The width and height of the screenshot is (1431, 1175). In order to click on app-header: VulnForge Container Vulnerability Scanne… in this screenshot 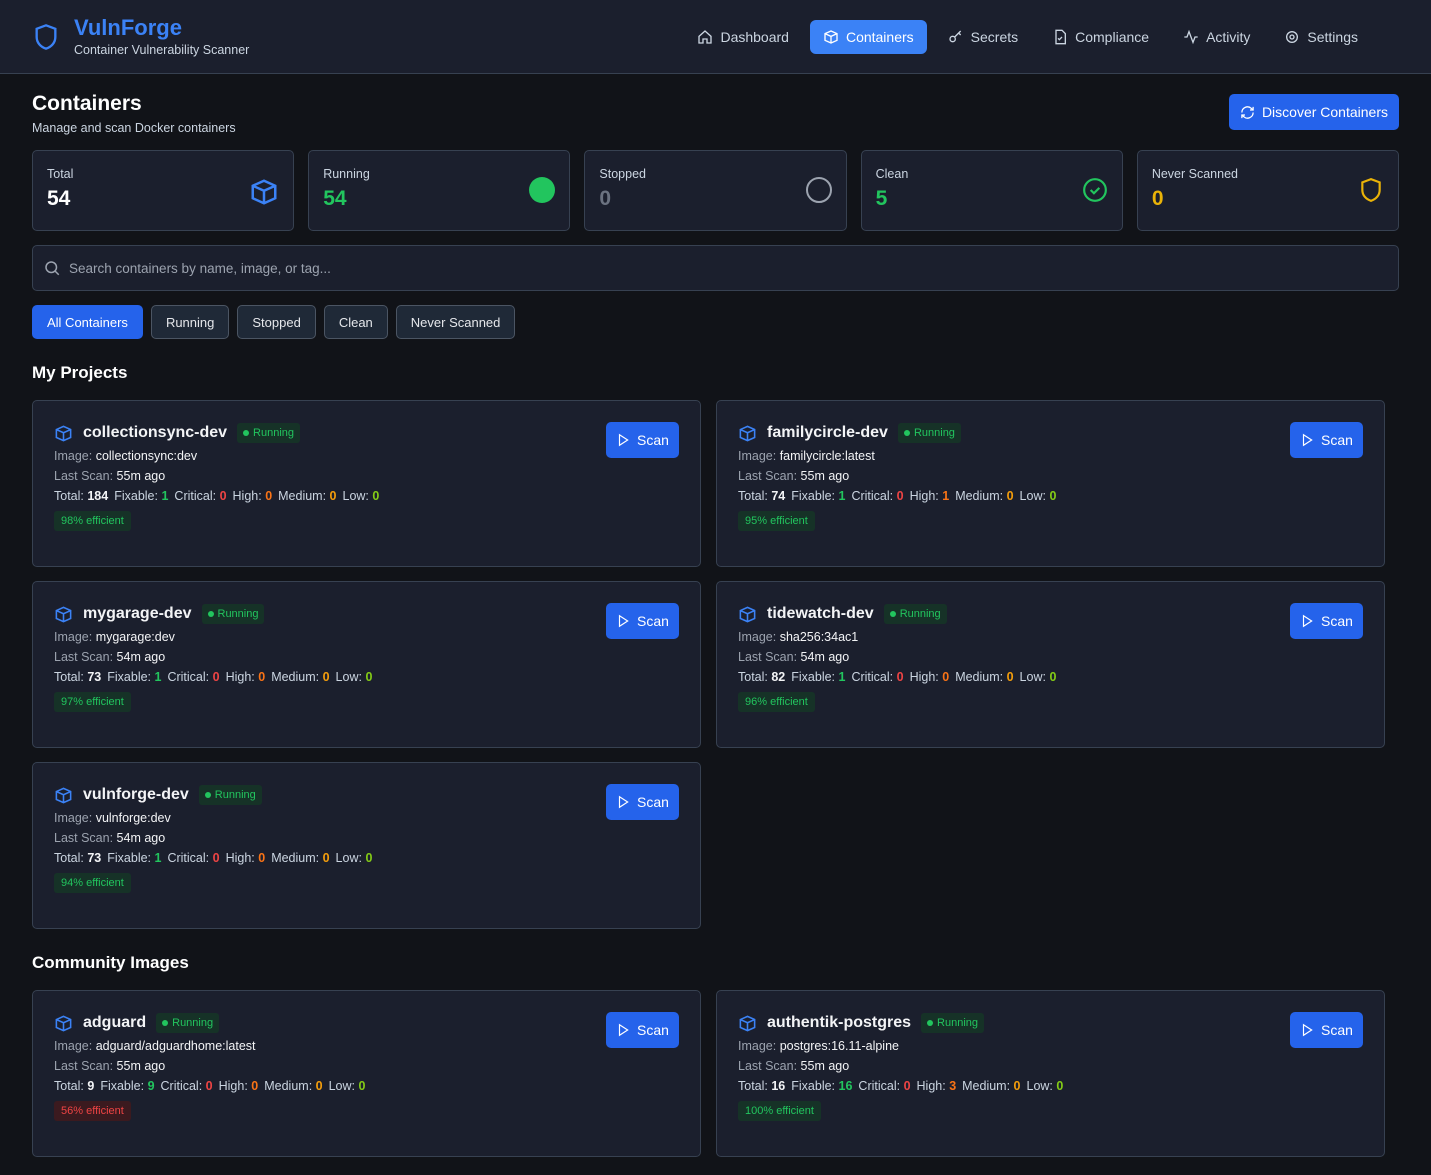, I will do `click(715, 37)`.